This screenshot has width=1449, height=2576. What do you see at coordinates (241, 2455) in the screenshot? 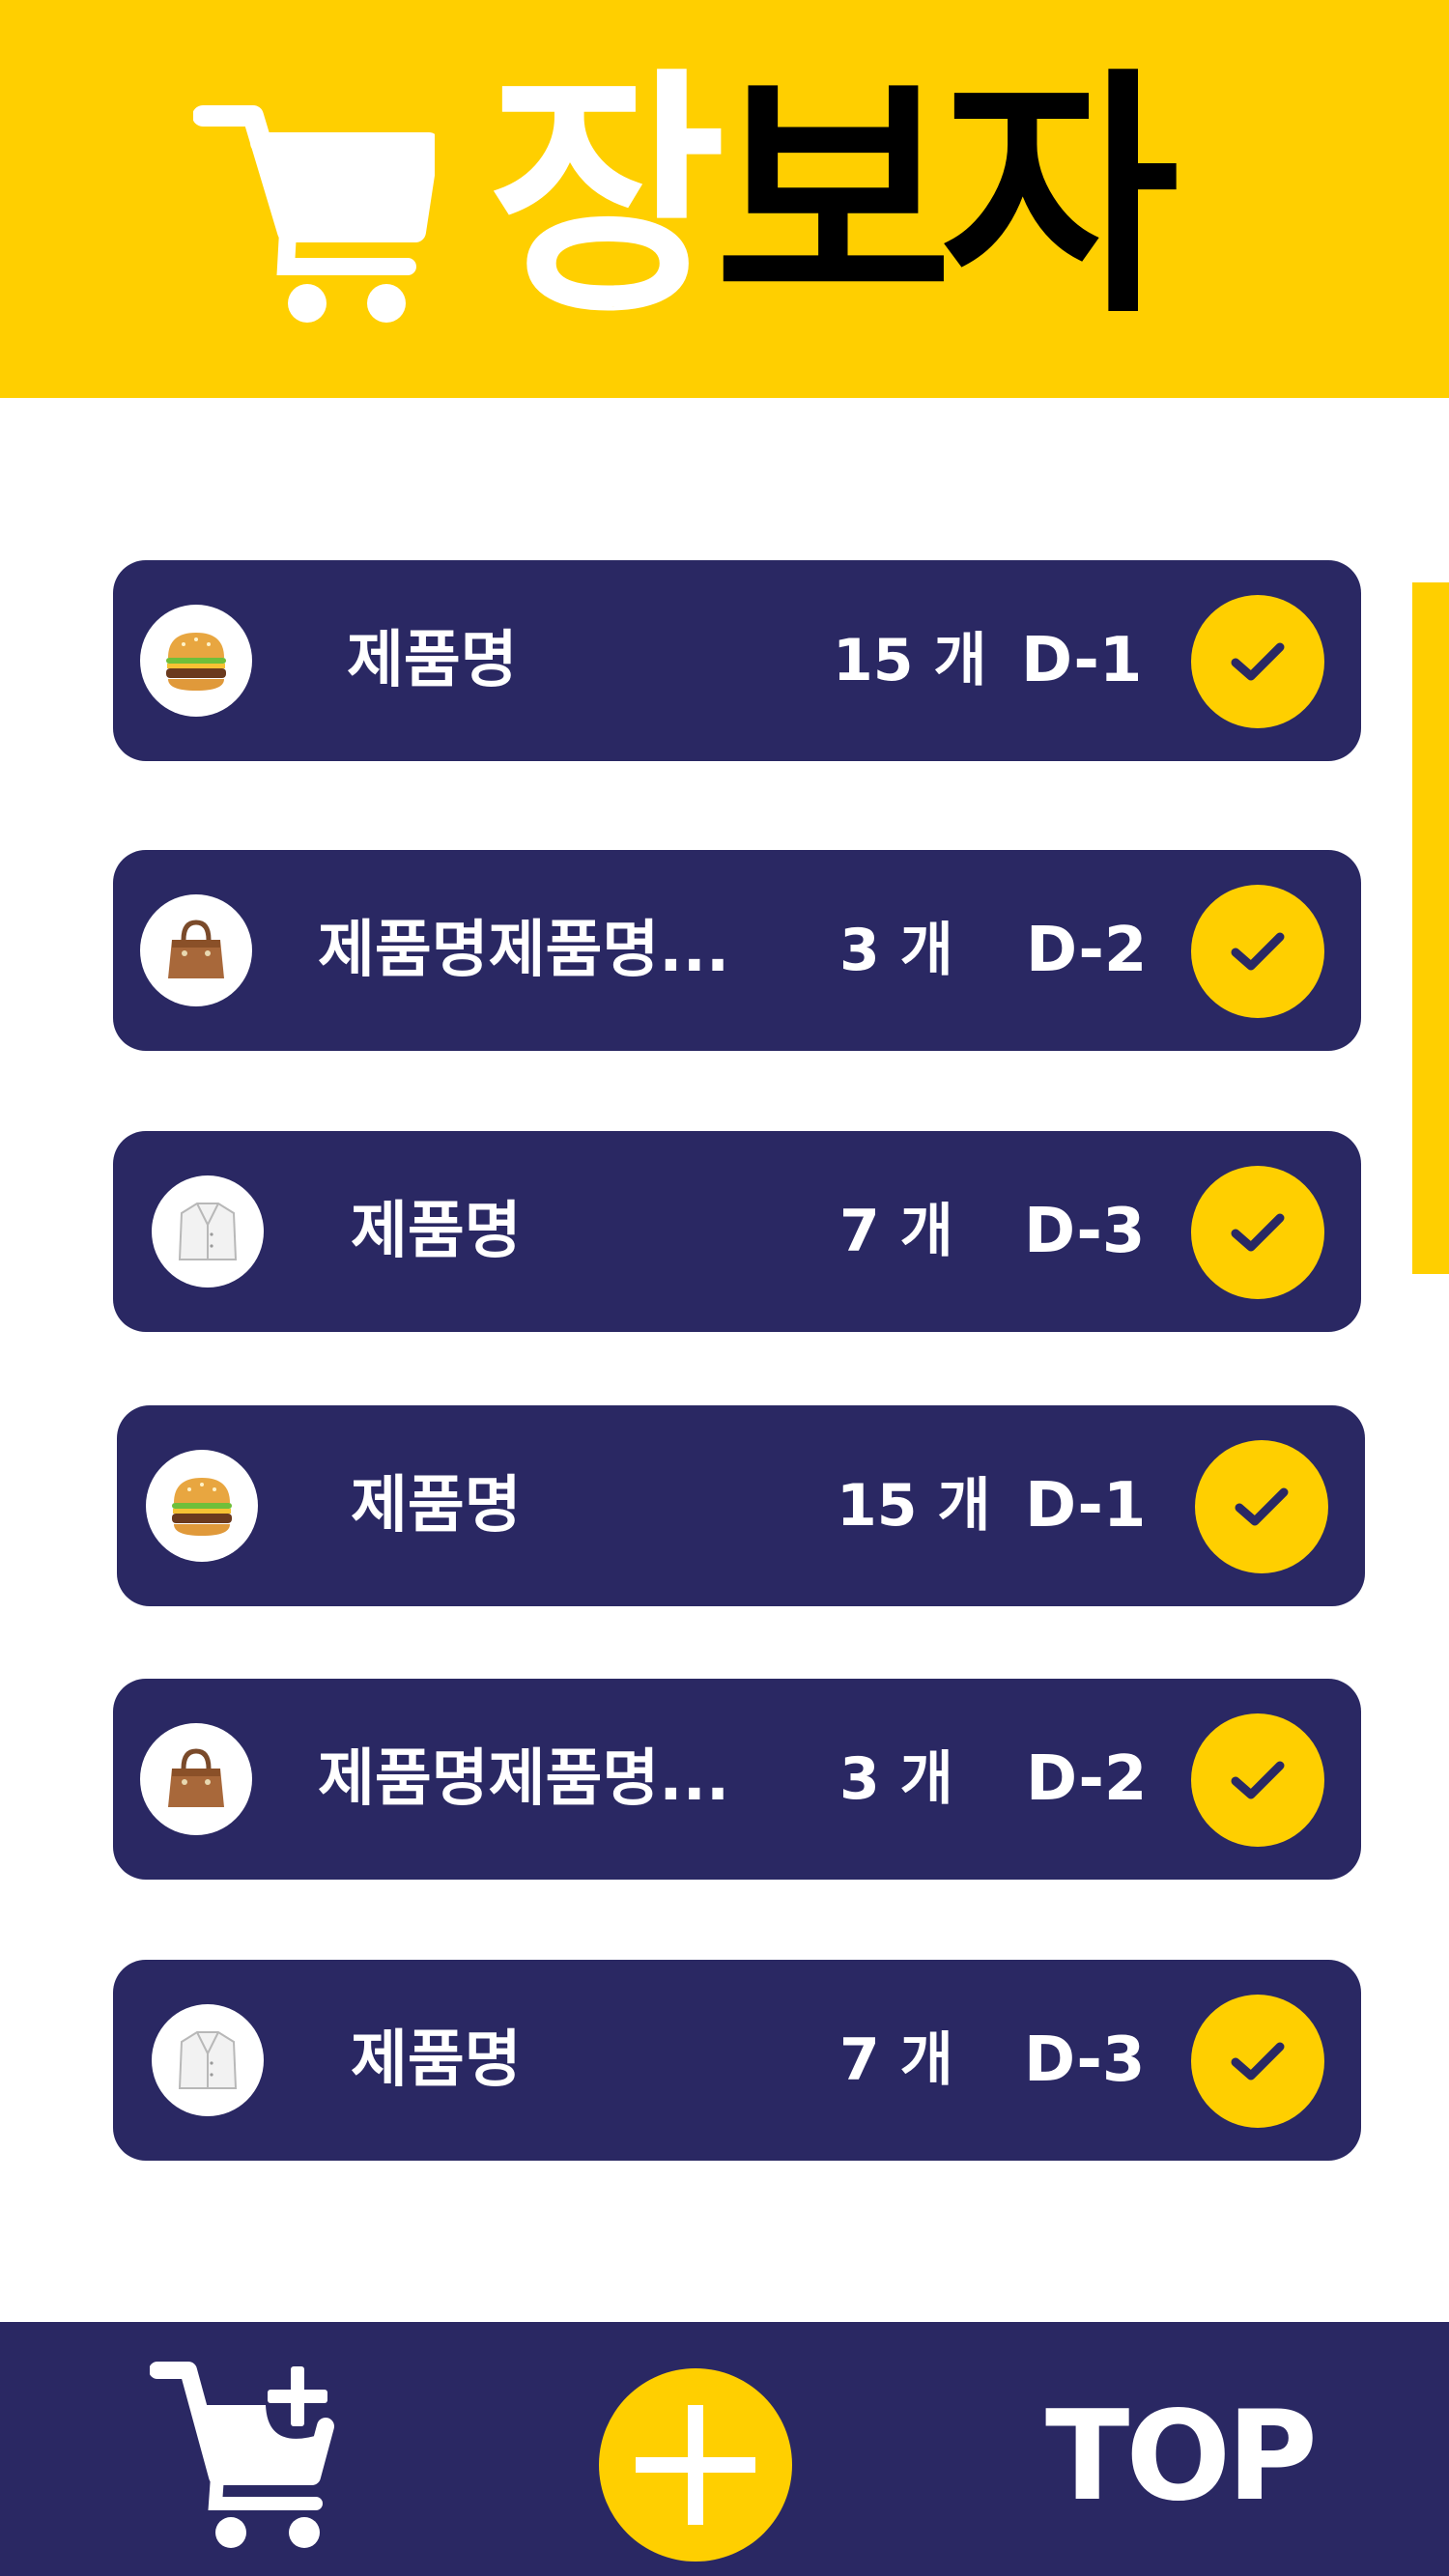
I see `cart-plus-icon` at bounding box center [241, 2455].